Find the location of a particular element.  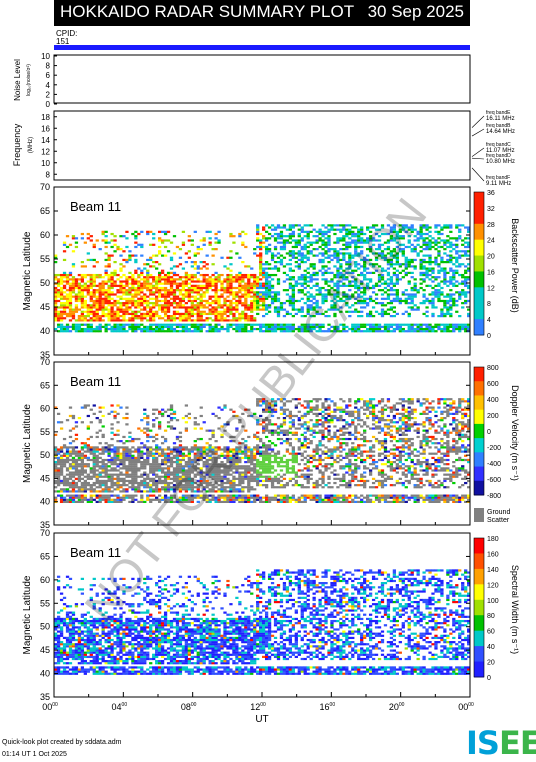

colorbar-tick: 60 is located at coordinates (491, 632).